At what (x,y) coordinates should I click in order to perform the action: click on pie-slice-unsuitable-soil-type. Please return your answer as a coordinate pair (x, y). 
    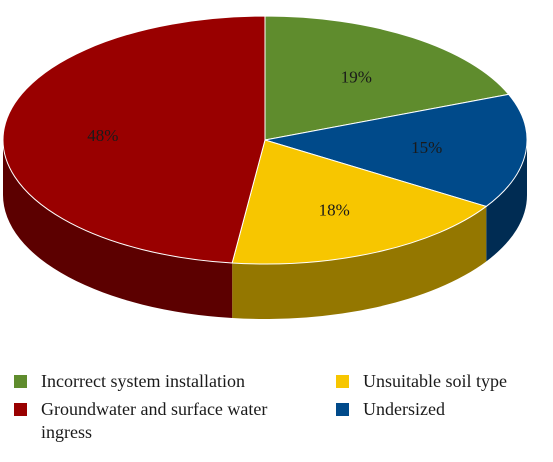
    Looking at the image, I should click on (359, 202).